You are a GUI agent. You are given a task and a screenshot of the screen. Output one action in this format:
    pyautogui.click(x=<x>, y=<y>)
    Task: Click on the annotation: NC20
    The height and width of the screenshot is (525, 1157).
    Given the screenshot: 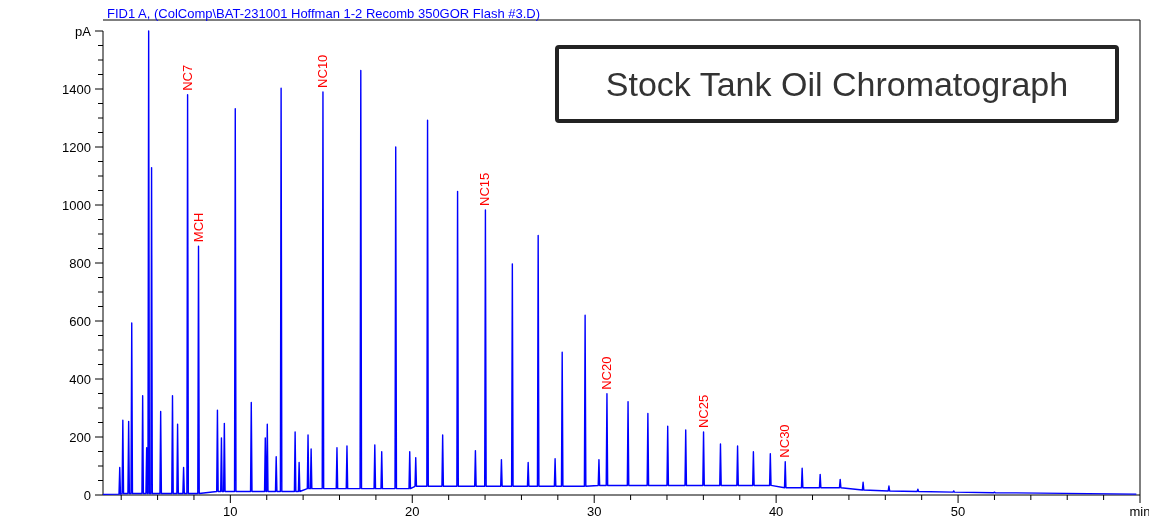 What is the action you would take?
    pyautogui.click(x=606, y=373)
    